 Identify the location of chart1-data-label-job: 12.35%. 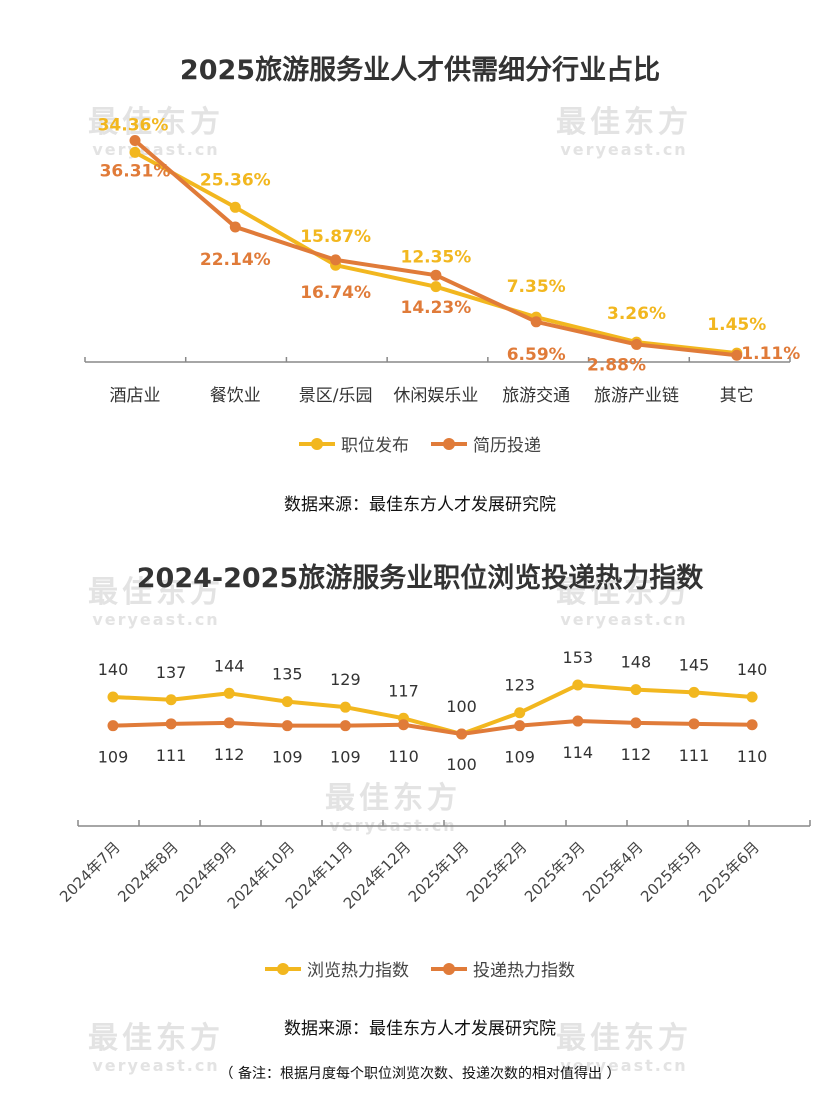
(435, 258).